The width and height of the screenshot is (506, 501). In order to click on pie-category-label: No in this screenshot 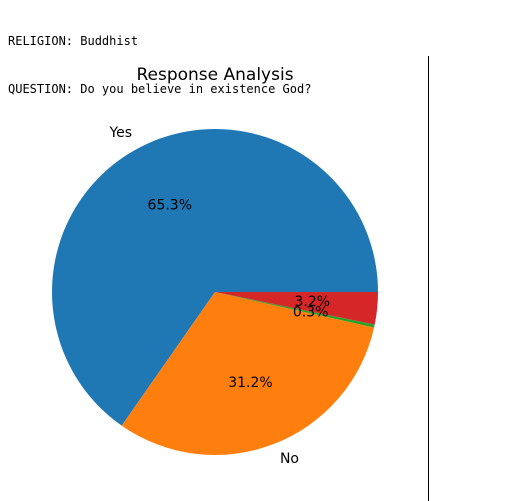, I will do `click(289, 459)`.